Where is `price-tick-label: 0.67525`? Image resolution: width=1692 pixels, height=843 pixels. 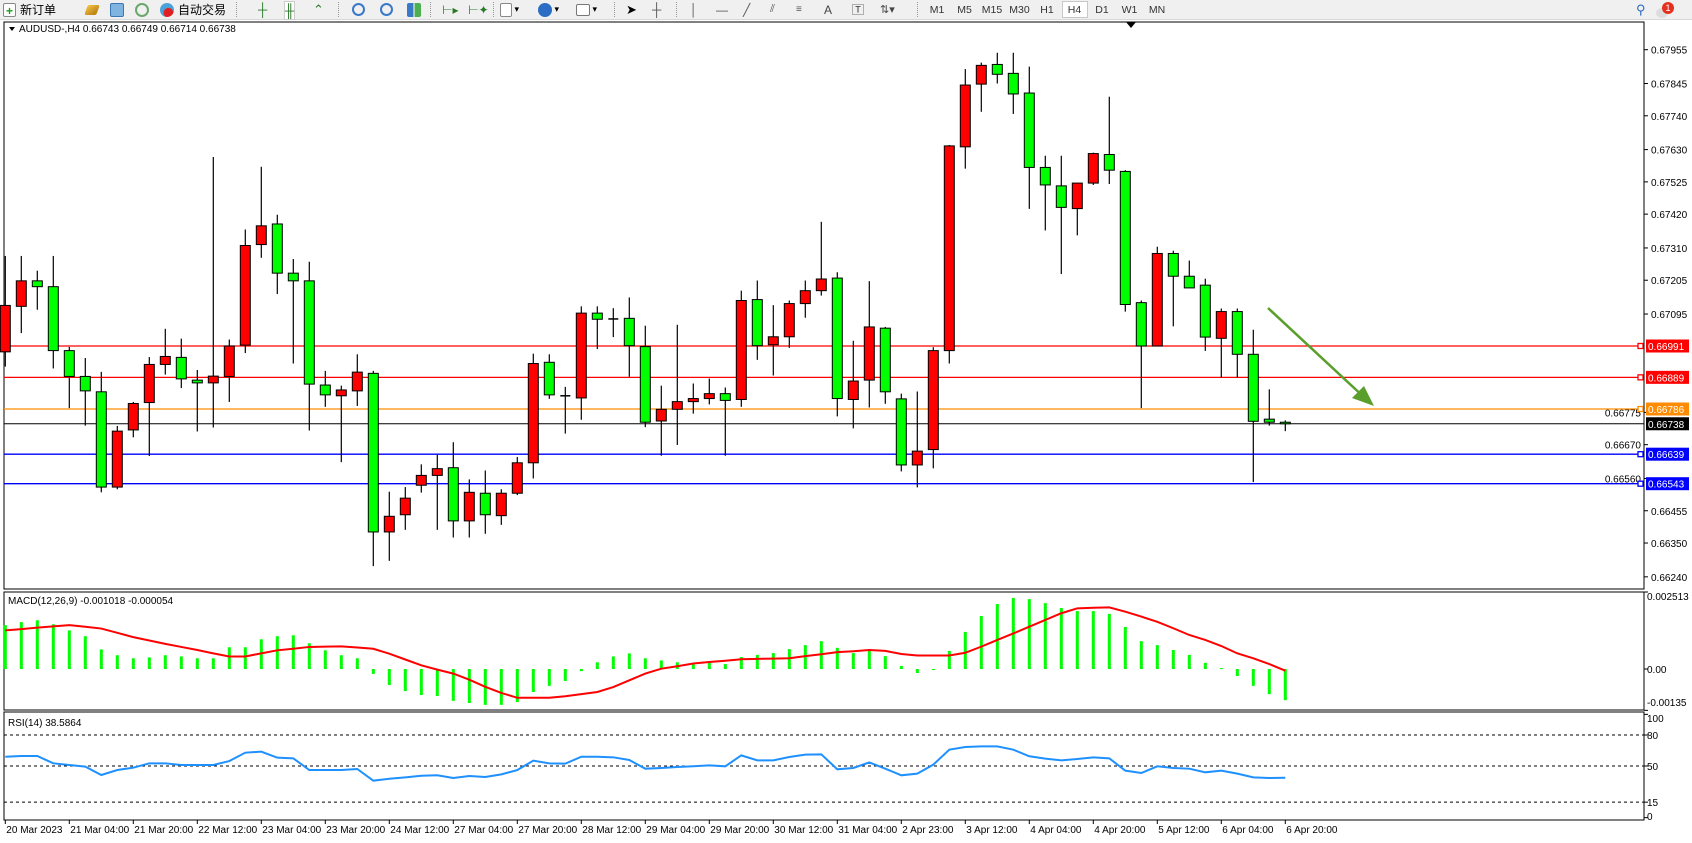
price-tick-label: 0.67525 is located at coordinates (1669, 183).